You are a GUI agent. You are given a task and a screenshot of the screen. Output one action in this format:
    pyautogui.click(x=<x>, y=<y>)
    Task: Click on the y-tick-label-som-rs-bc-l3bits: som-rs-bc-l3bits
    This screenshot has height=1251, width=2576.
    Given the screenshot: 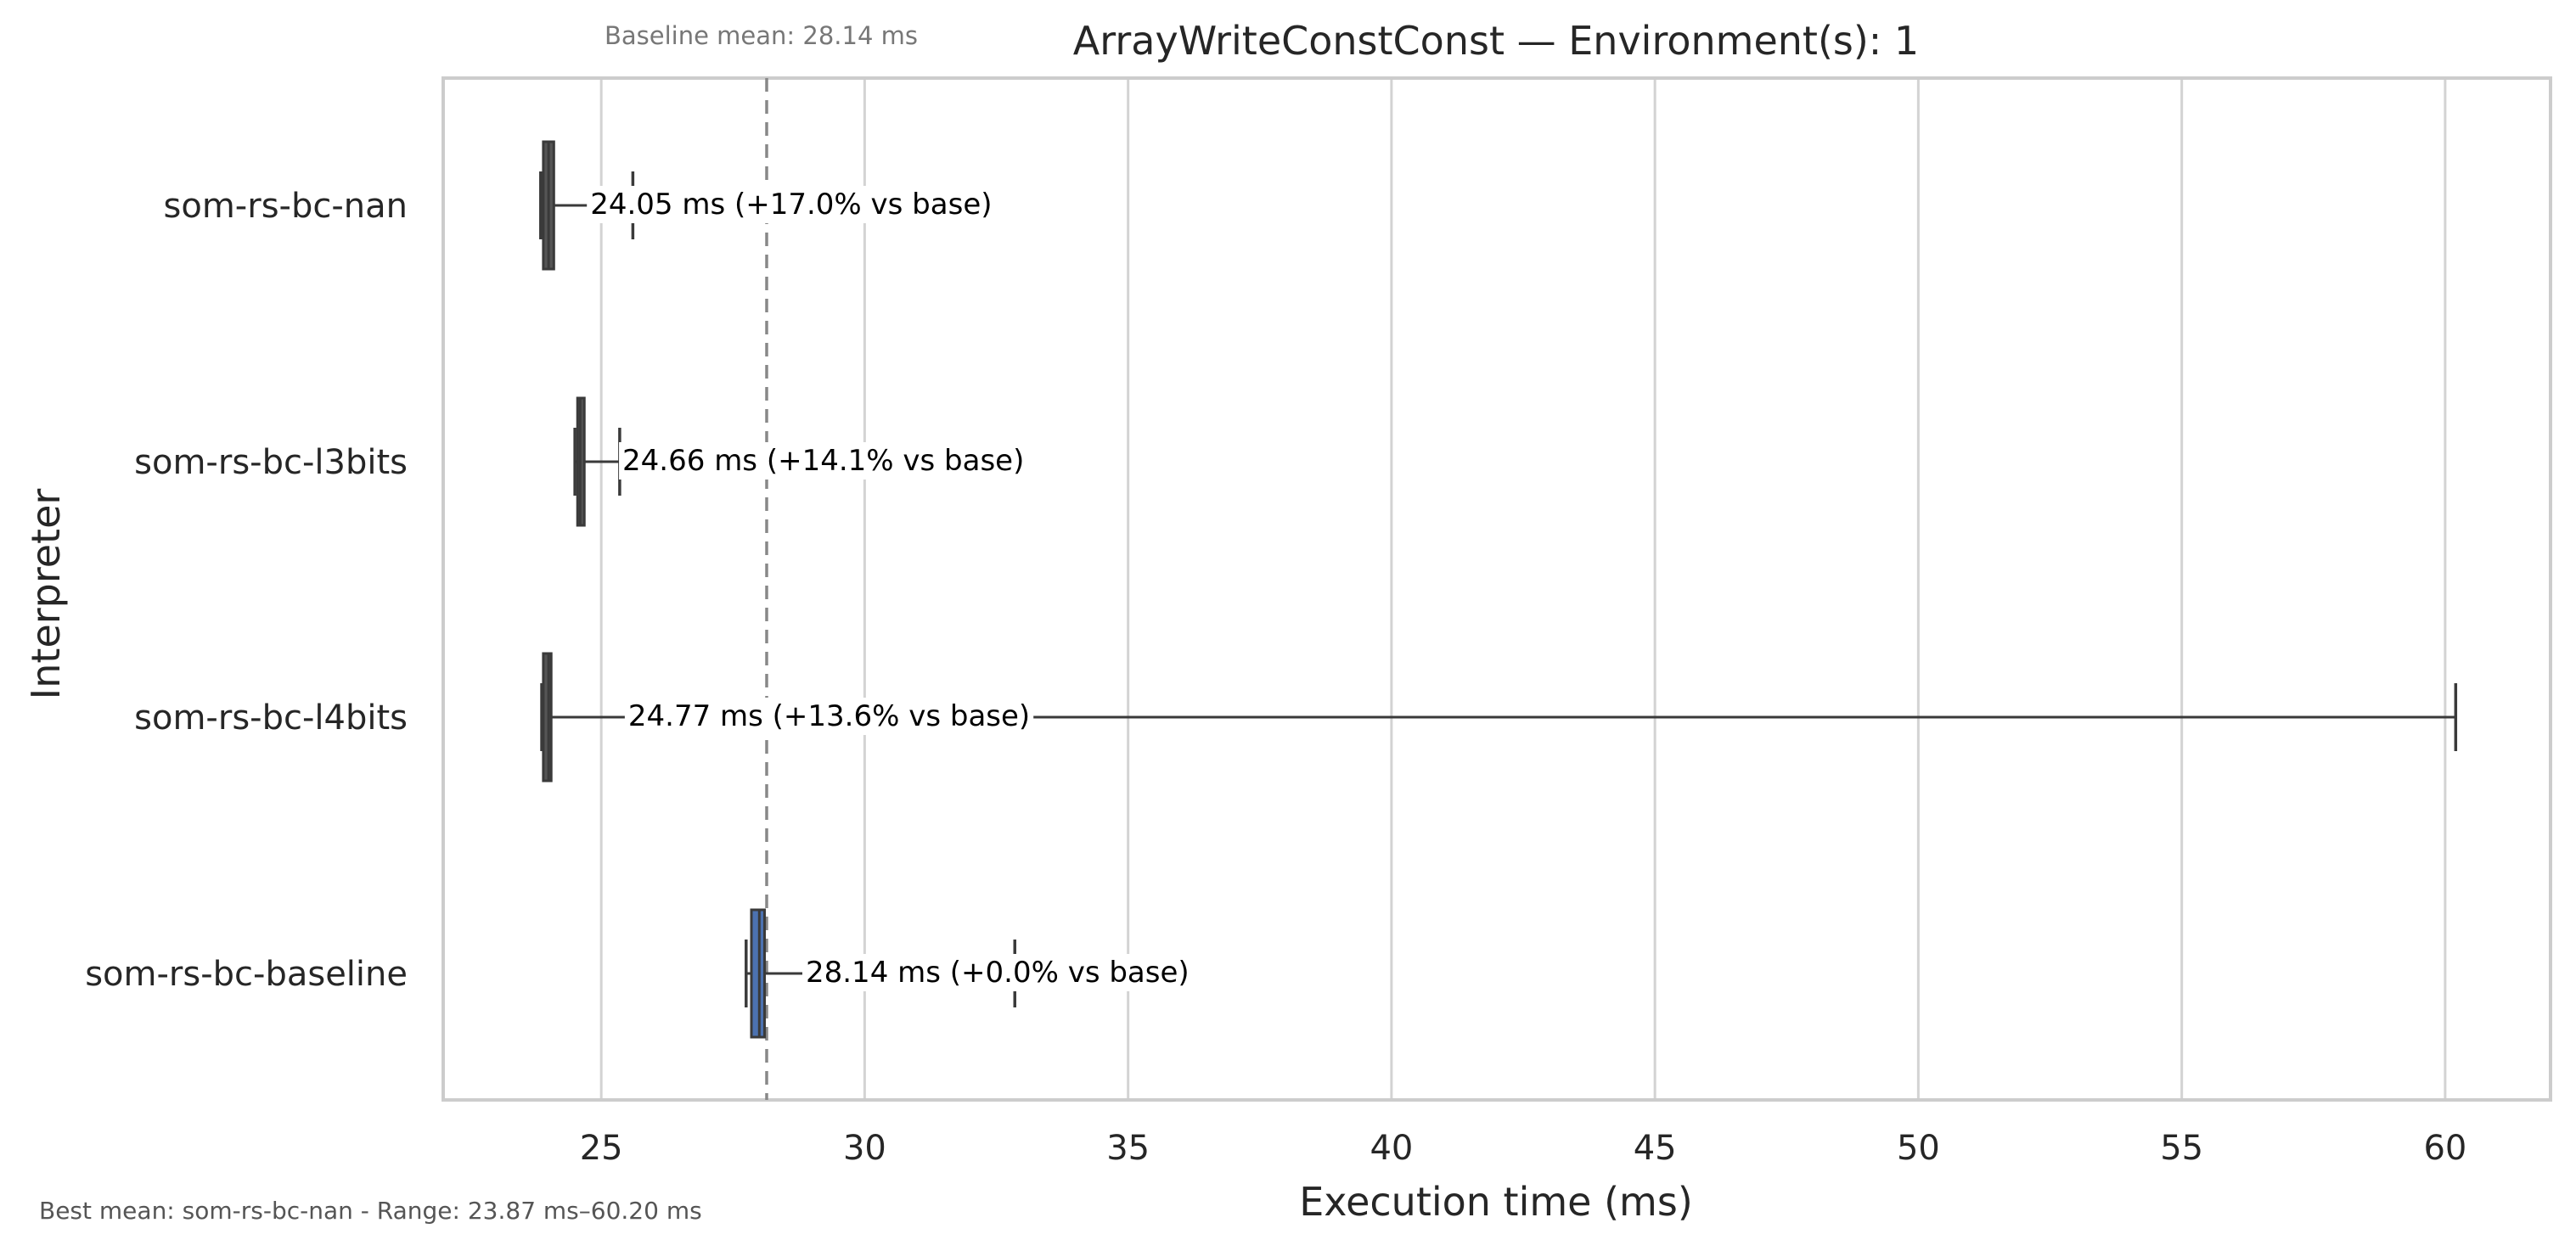 What is the action you would take?
    pyautogui.click(x=271, y=462)
    